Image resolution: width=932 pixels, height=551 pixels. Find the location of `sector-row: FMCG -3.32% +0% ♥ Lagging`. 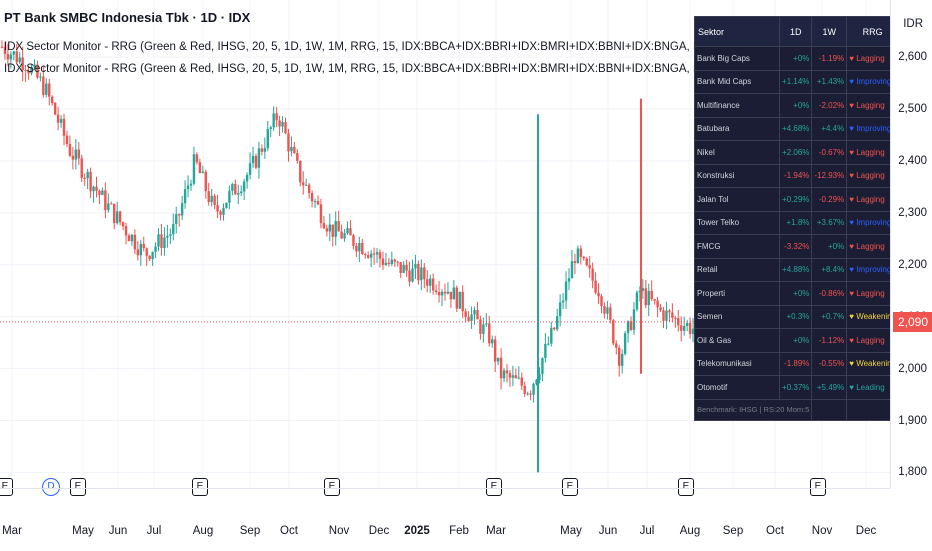

sector-row: FMCG -3.32% +0% ♥ Lagging is located at coordinates (796, 246).